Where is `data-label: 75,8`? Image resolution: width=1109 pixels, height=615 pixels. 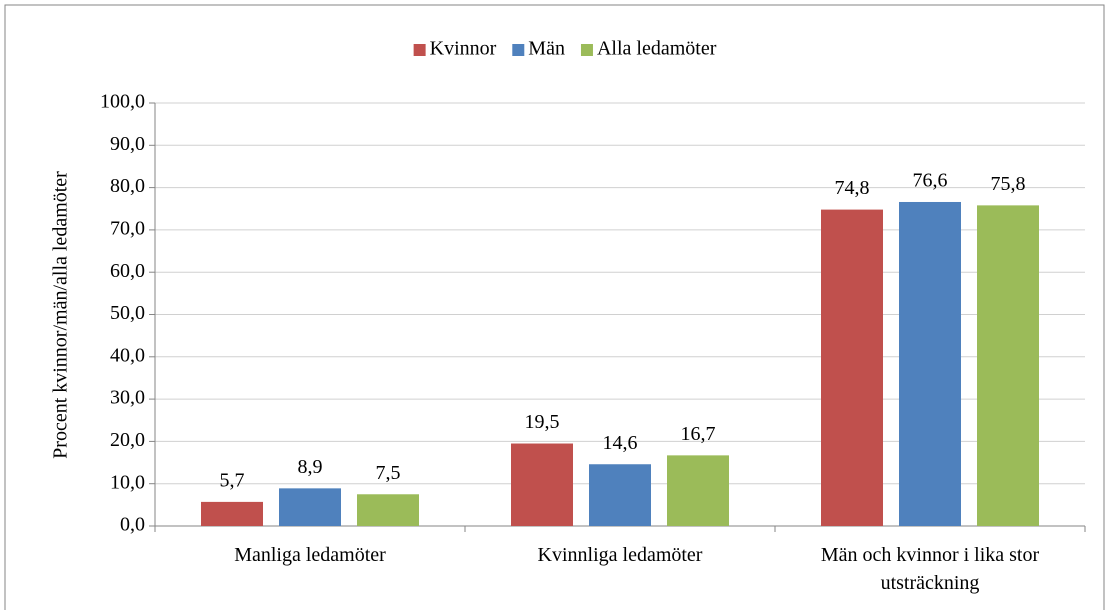 data-label: 75,8 is located at coordinates (1008, 184).